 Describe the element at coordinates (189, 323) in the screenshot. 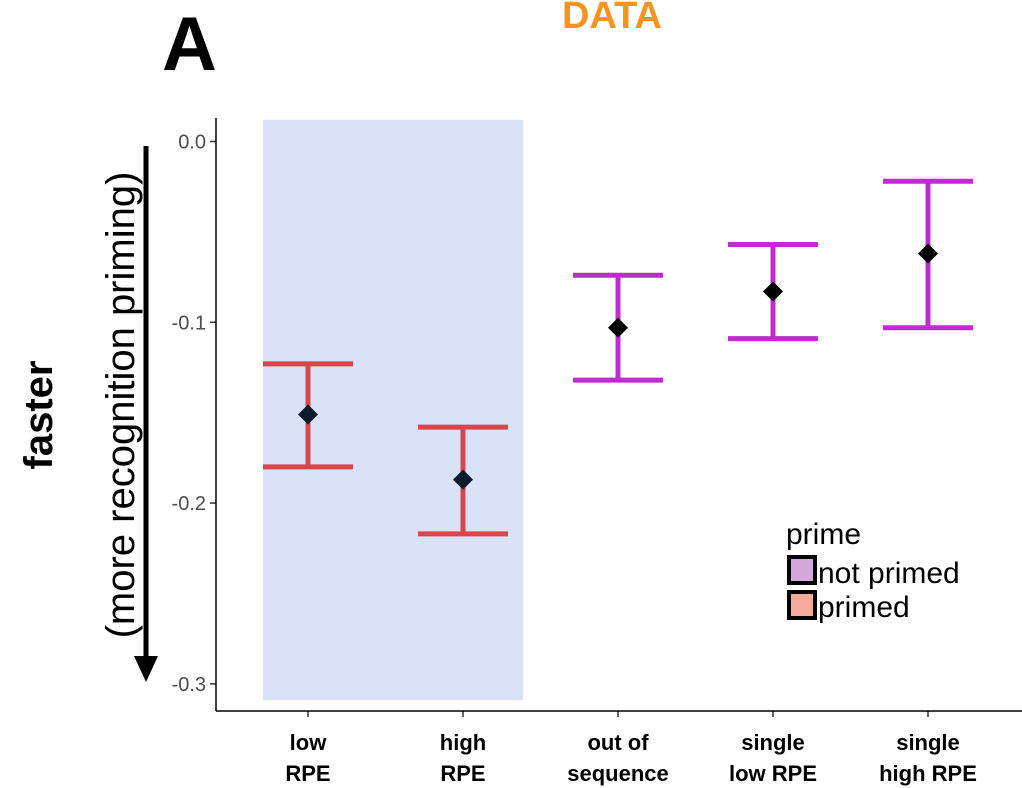

I see `y-tick-label: -0.1` at that location.